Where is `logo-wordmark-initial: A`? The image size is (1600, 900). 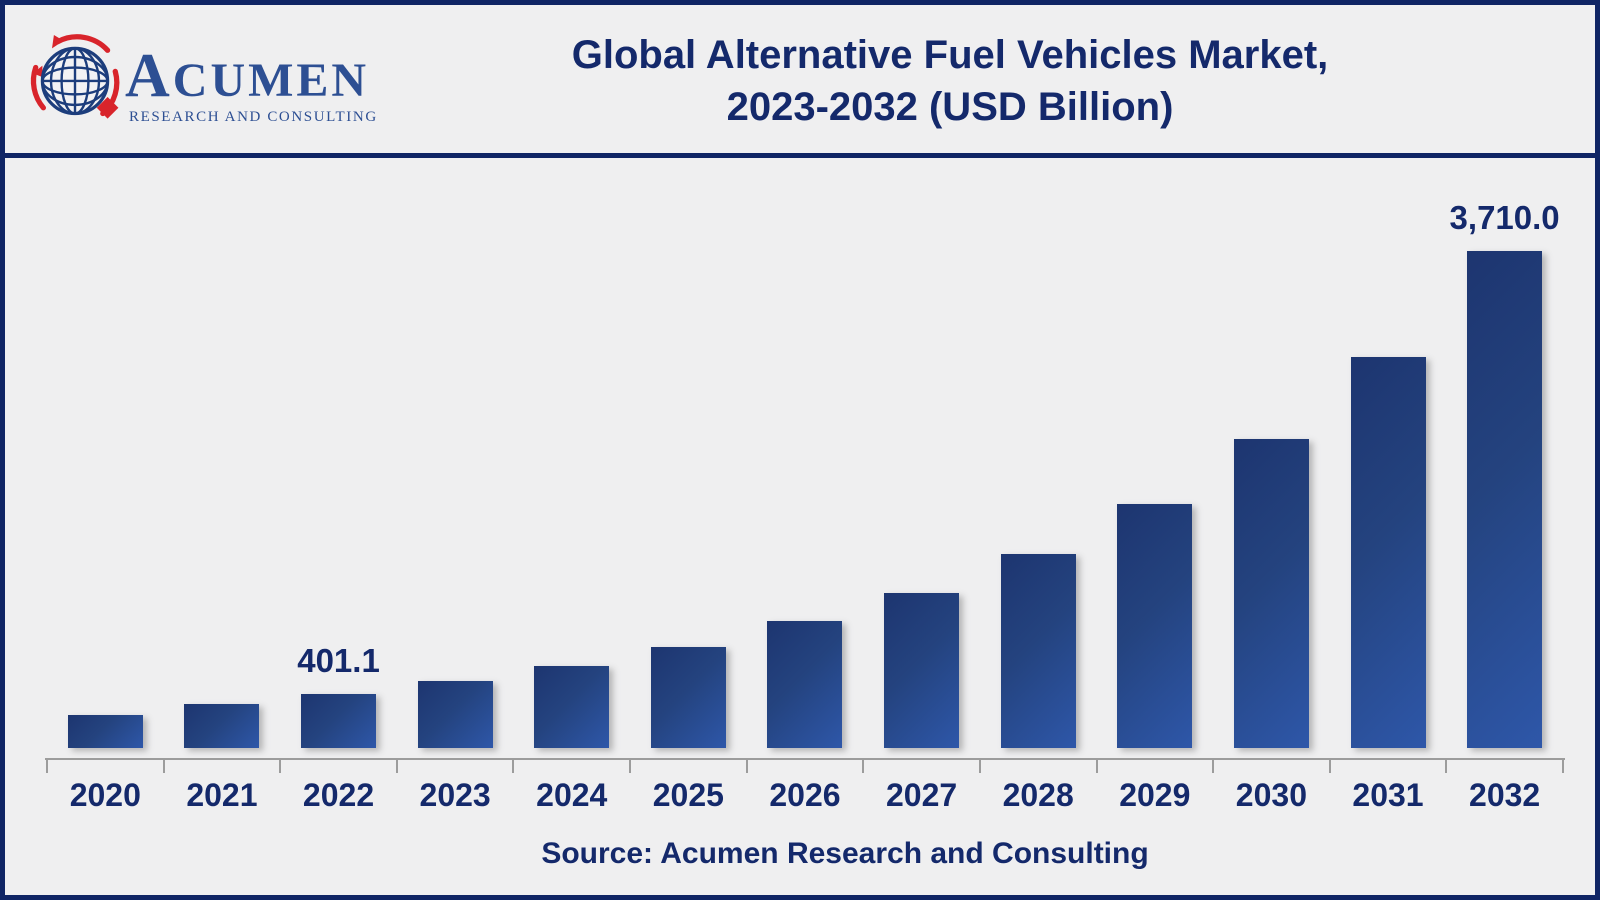
logo-wordmark-initial: A is located at coordinates (149, 76).